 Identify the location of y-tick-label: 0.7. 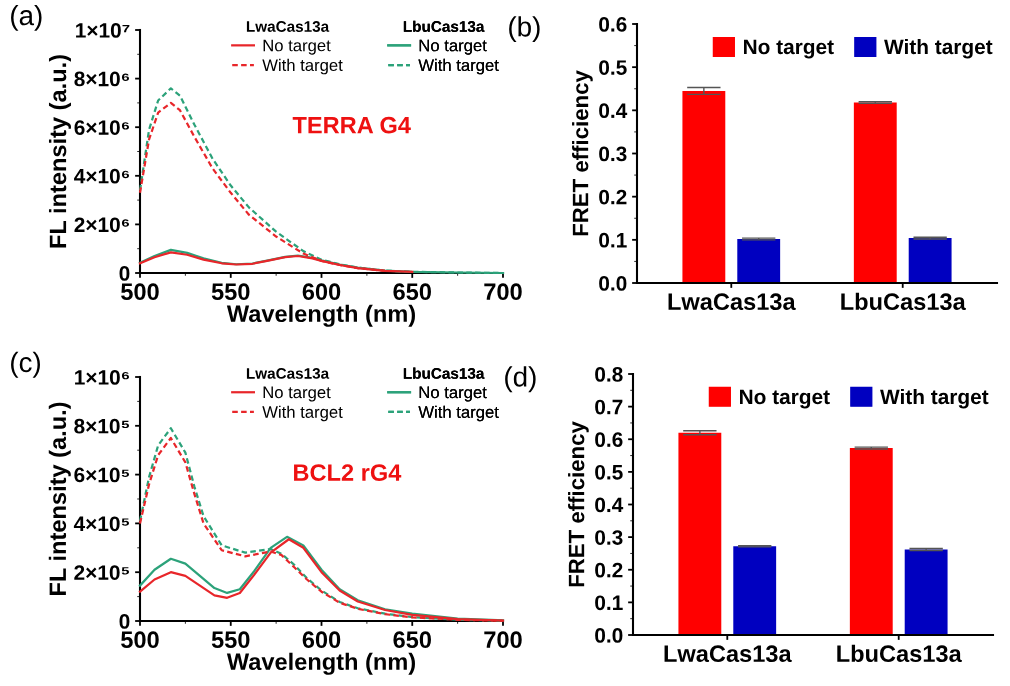
(609, 407).